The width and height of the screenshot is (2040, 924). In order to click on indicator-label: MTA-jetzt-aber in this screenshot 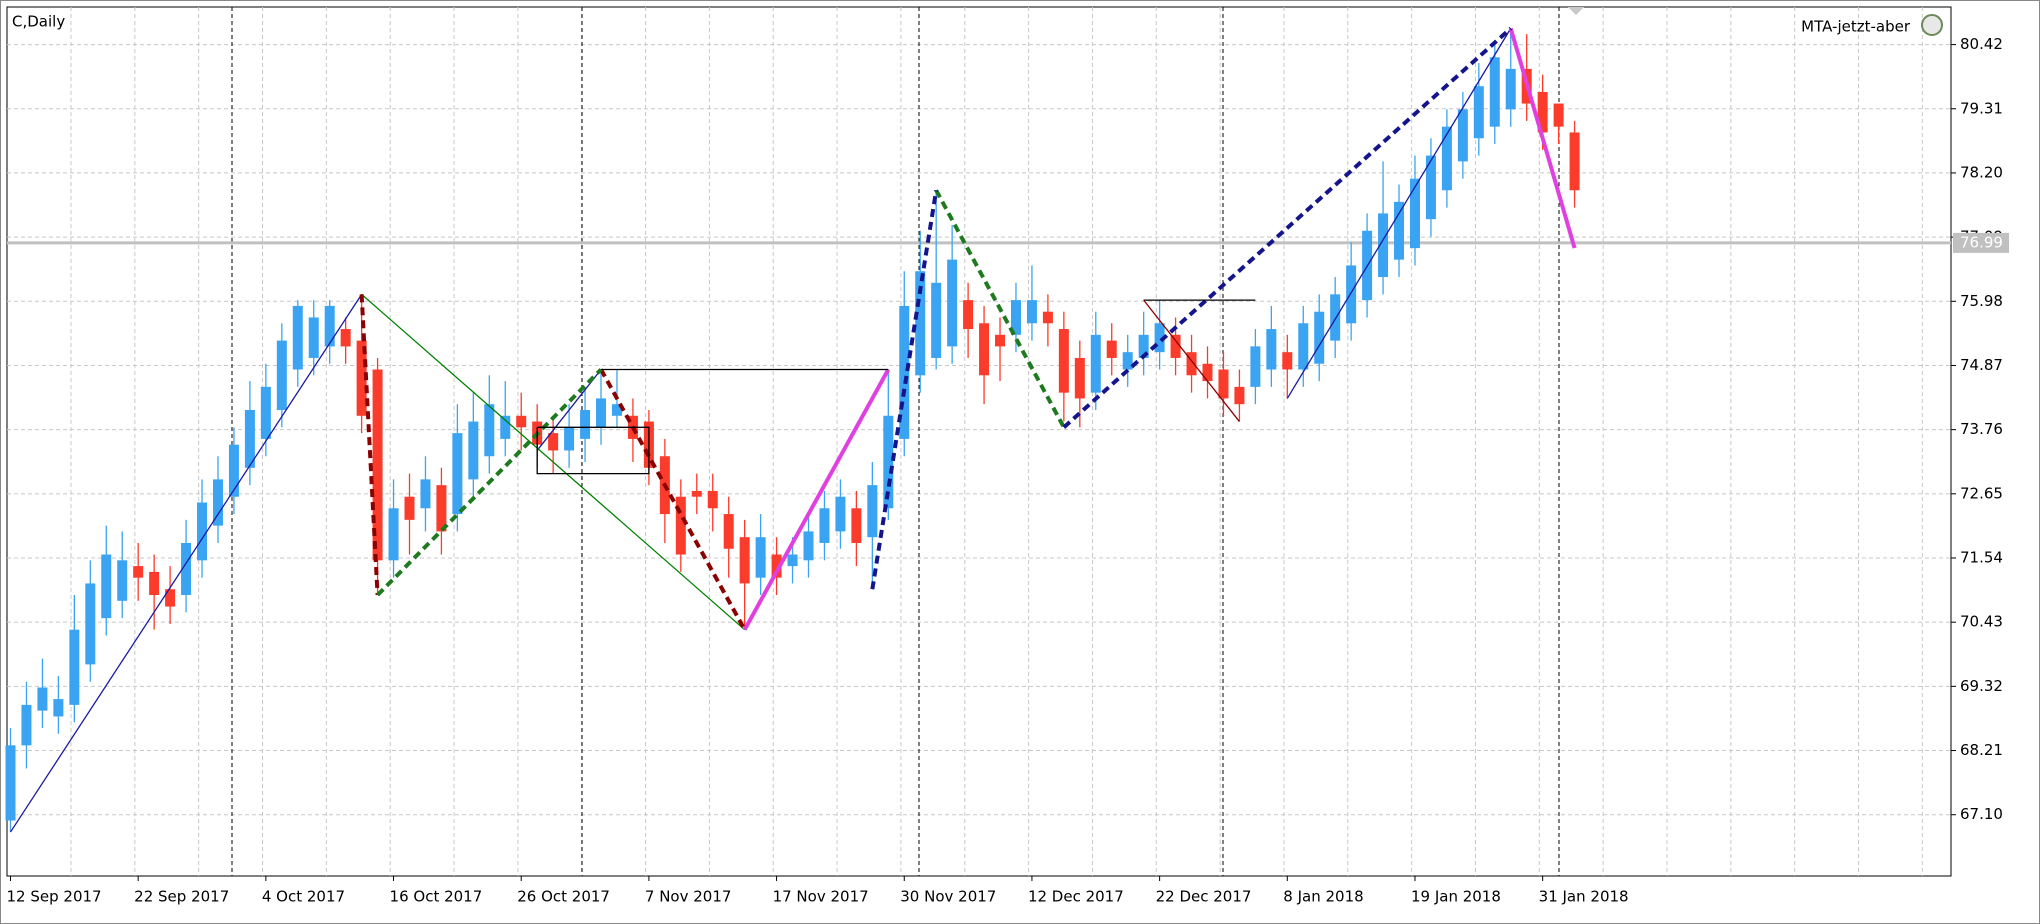, I will do `click(1856, 27)`.